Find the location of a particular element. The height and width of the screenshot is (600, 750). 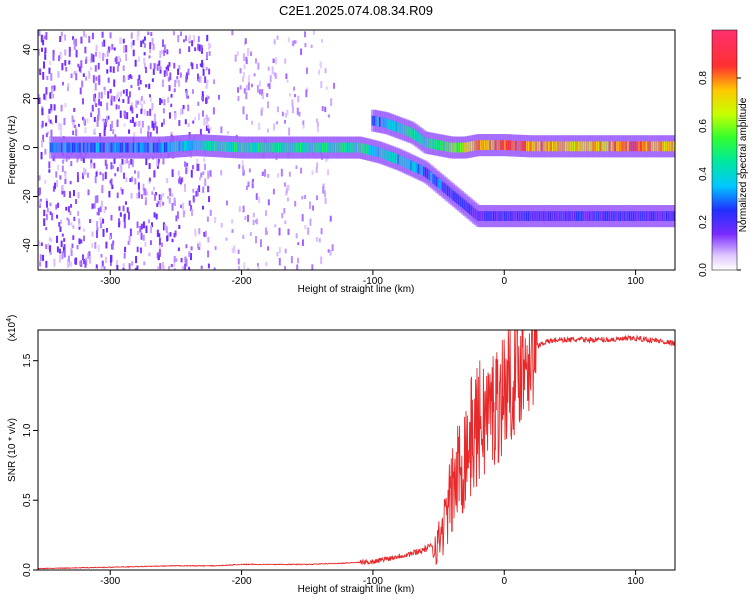

y-tick-label: 0.0 is located at coordinates (27, 570).